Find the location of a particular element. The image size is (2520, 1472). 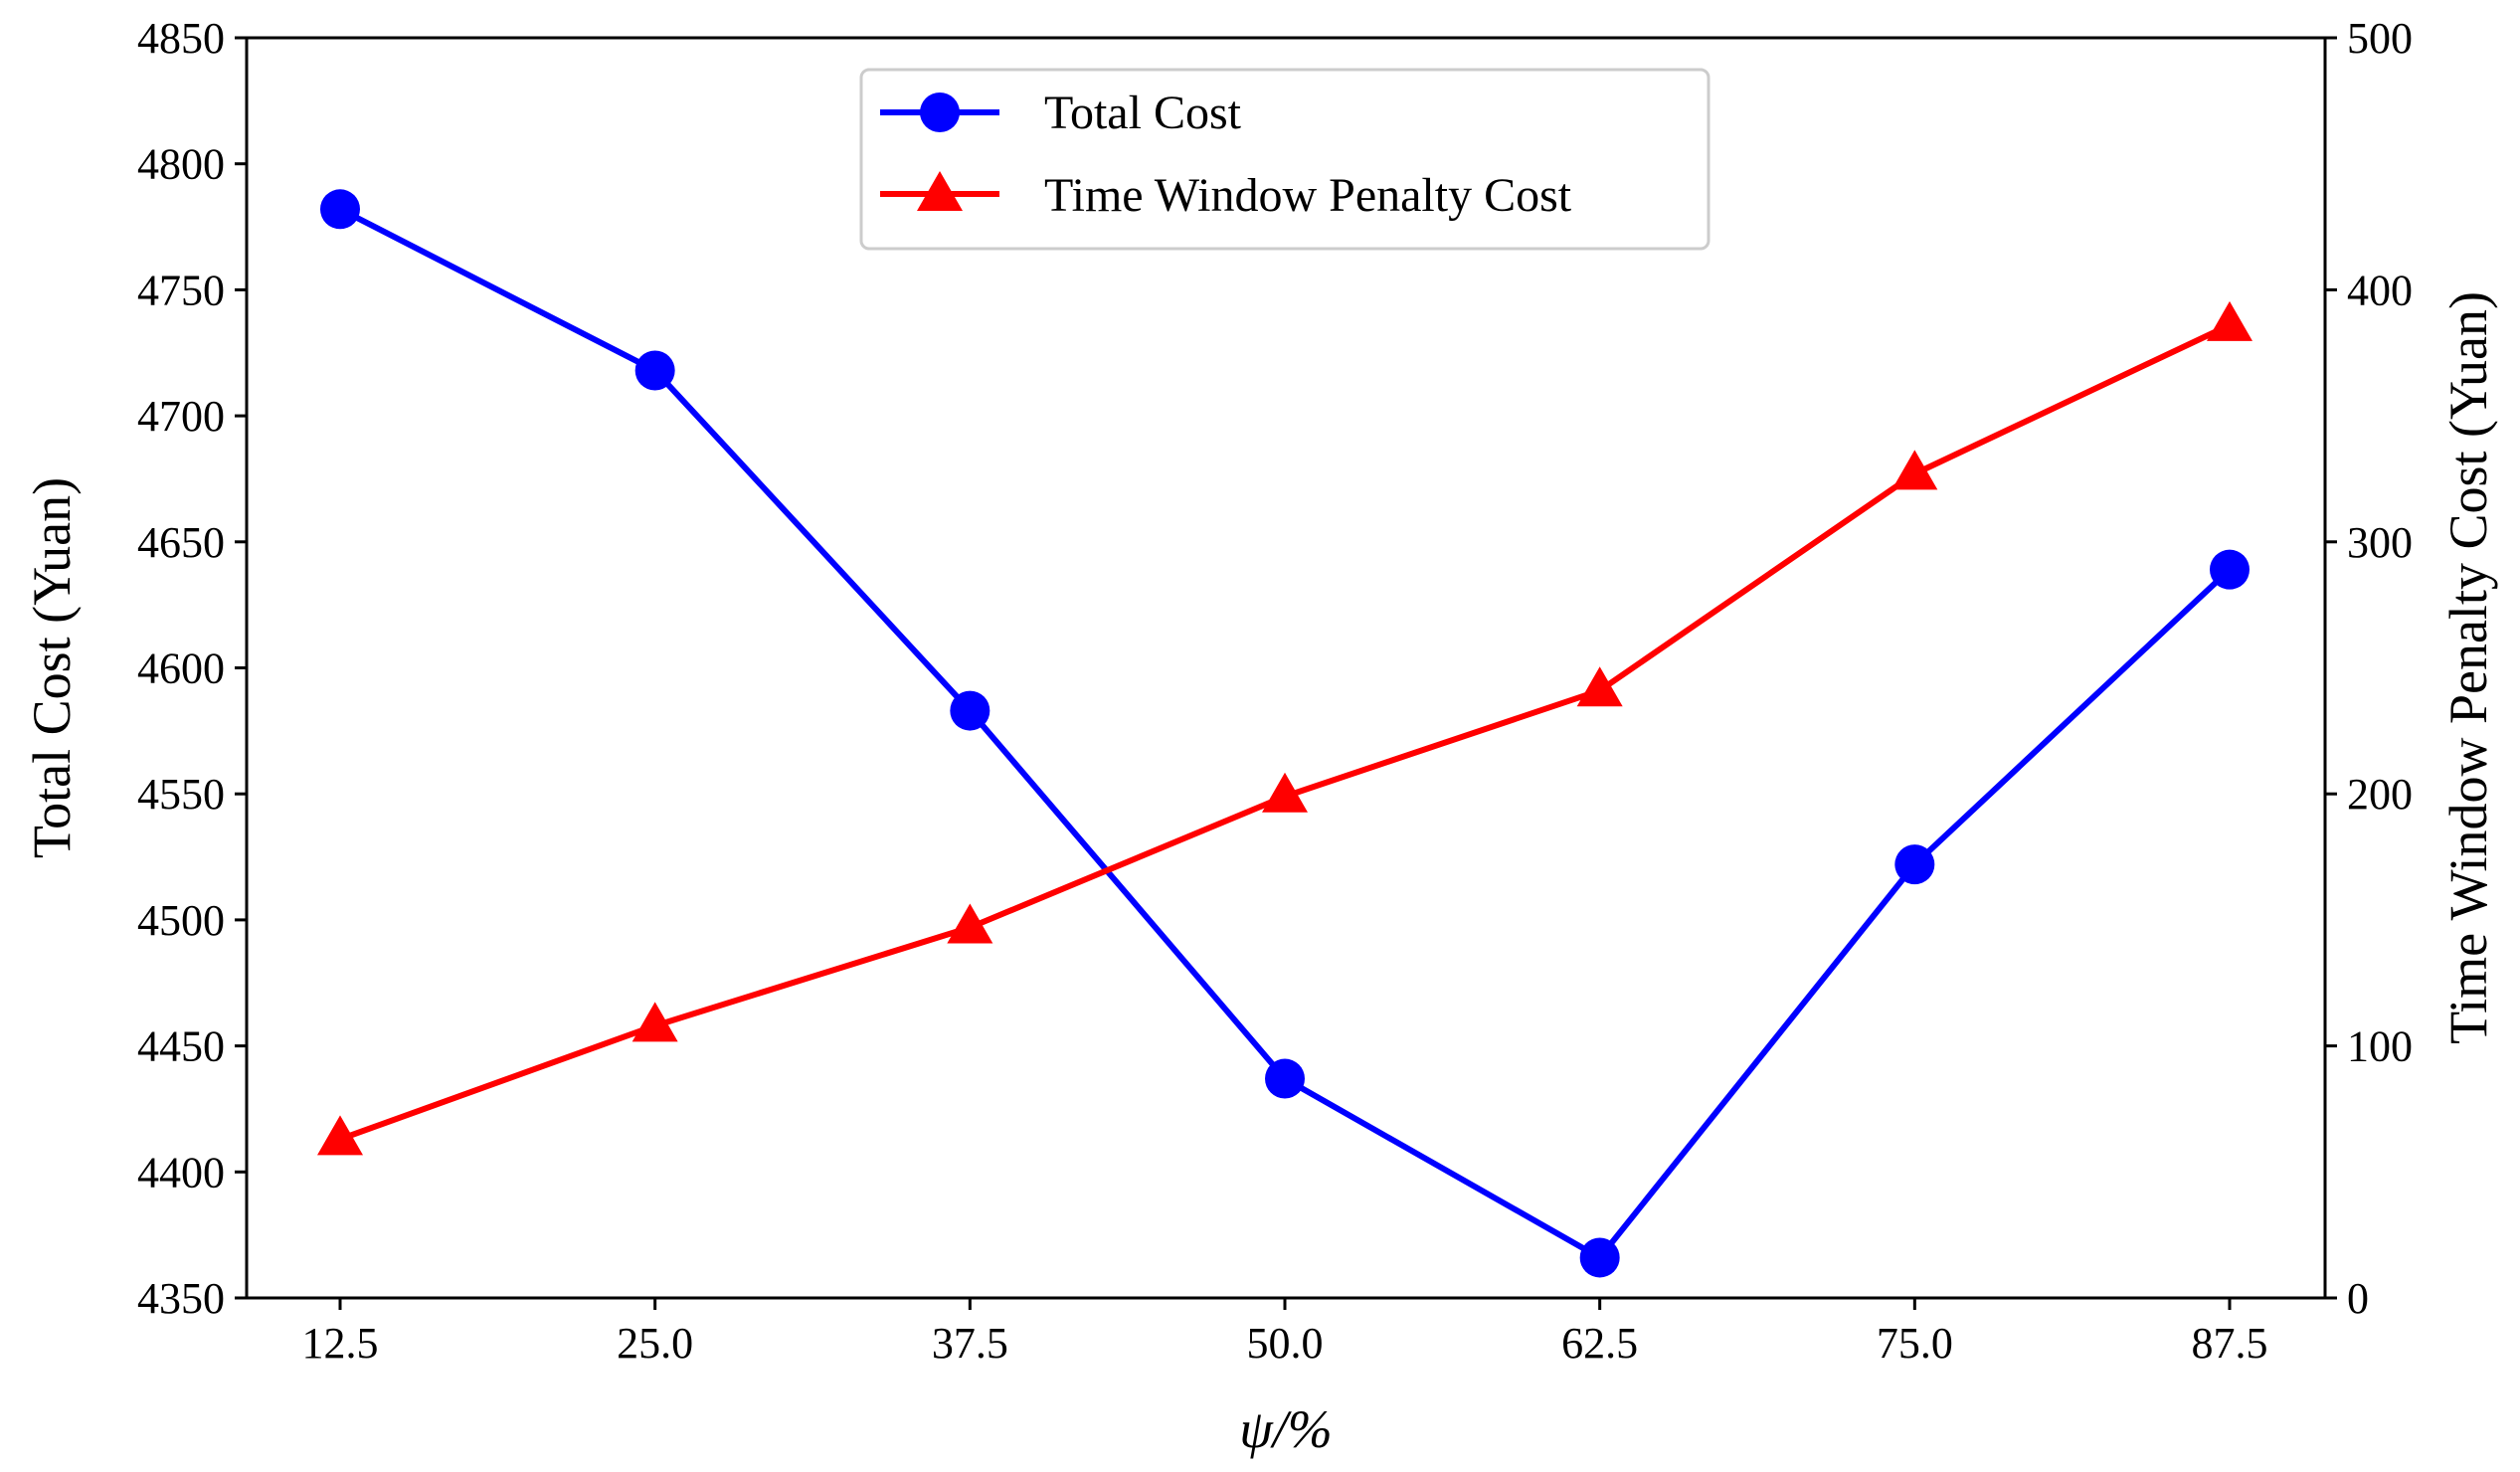

y-right-tick-label: 200 is located at coordinates (2380, 794).